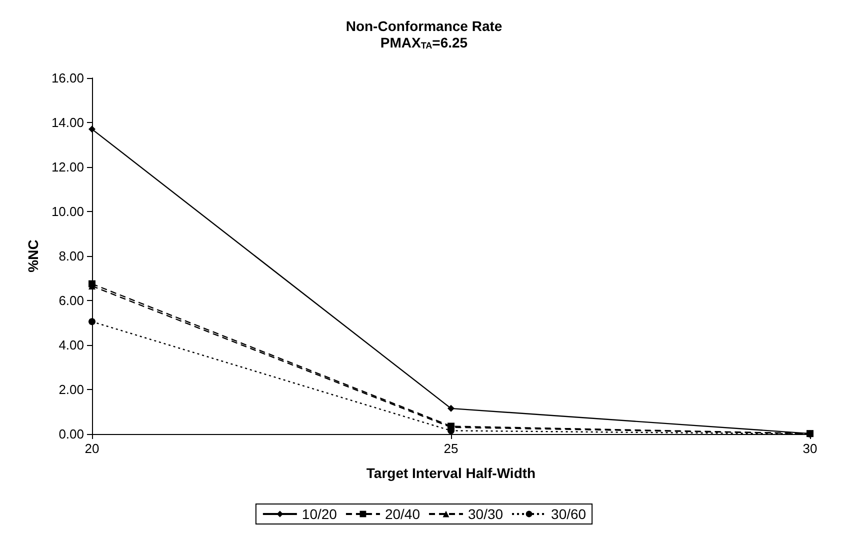  What do you see at coordinates (92, 448) in the screenshot?
I see `x-tick-label: 20` at bounding box center [92, 448].